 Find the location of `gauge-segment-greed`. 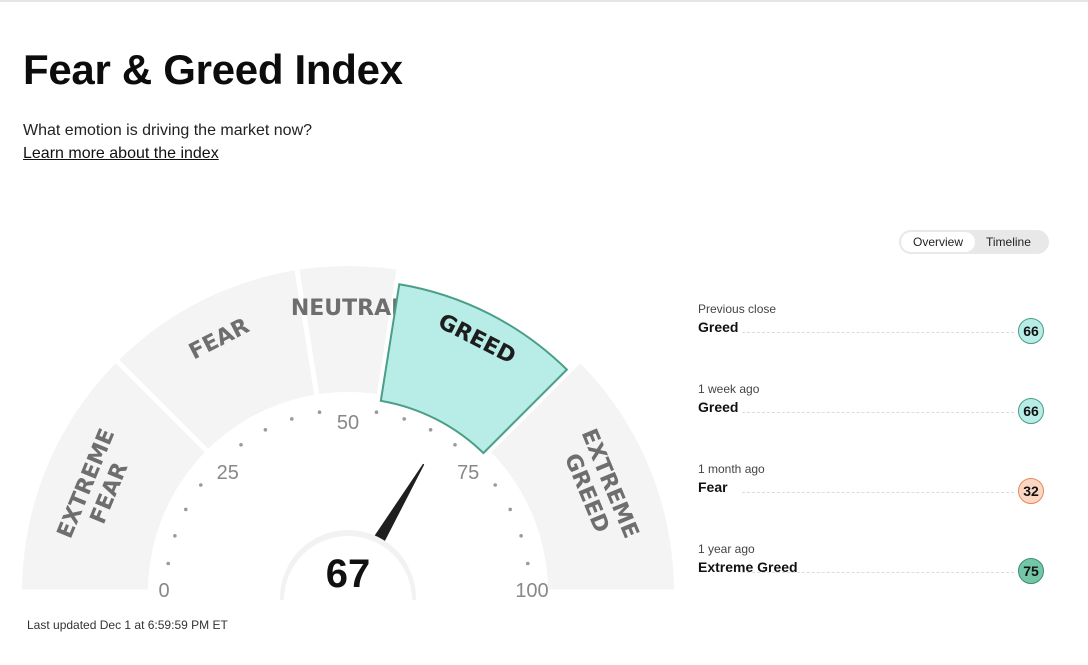

gauge-segment-greed is located at coordinates (474, 369).